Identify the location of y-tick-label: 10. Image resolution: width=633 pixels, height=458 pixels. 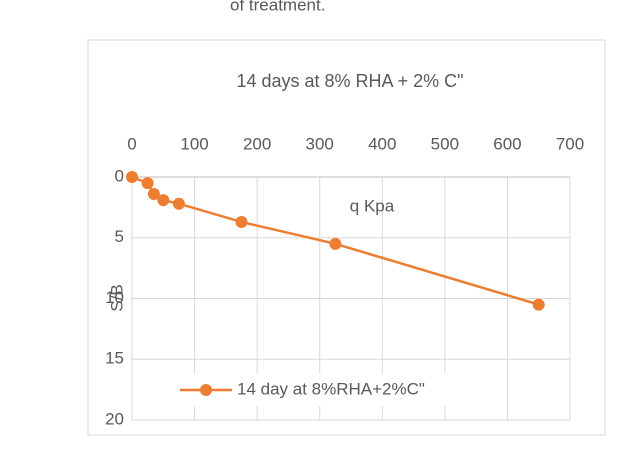
(114, 297).